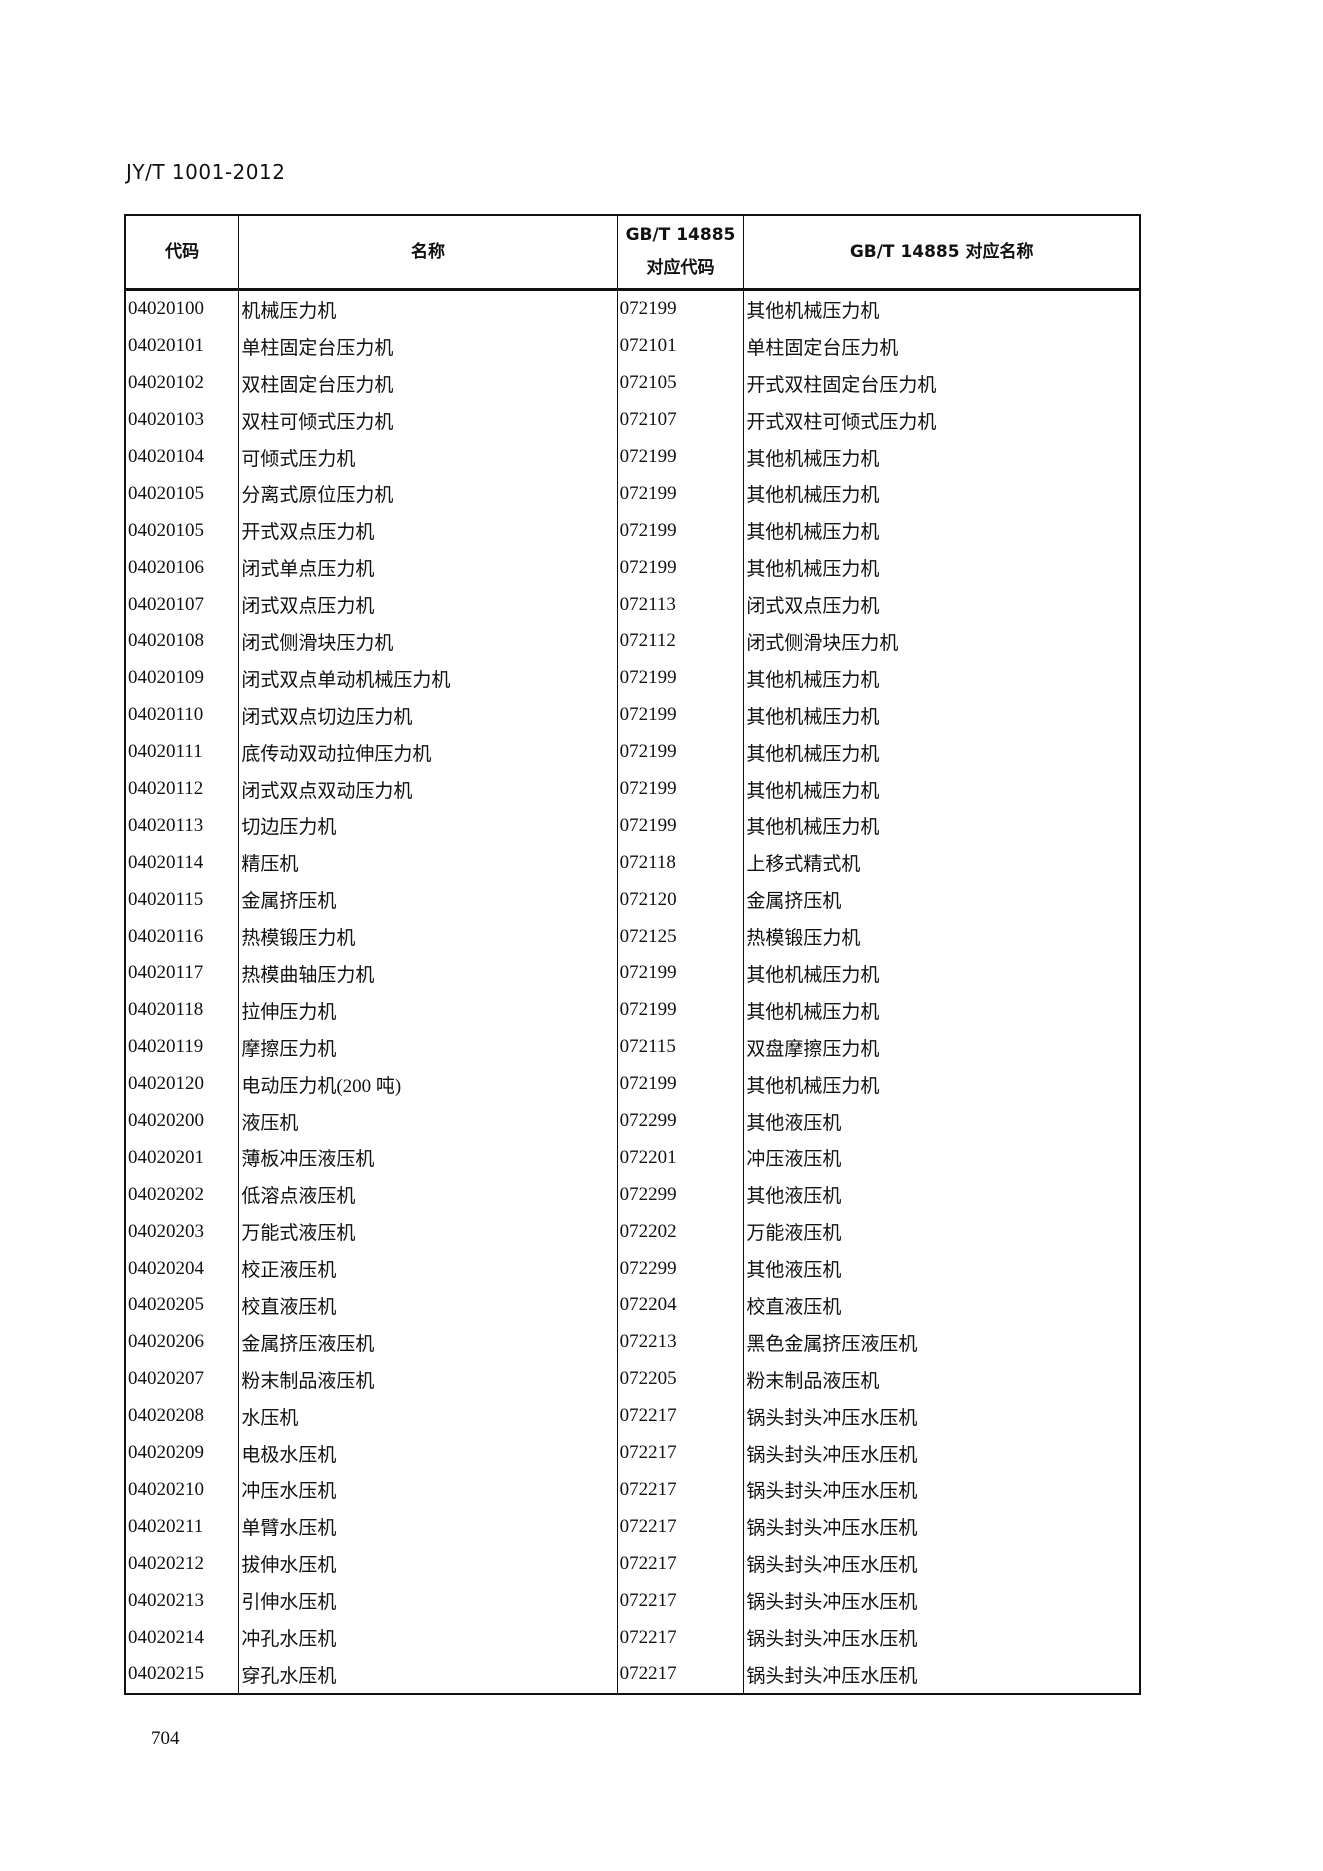 This screenshot has height=1871, width=1323. What do you see at coordinates (428, 383) in the screenshot?
I see `cell-name: 双柱固定台压力机` at bounding box center [428, 383].